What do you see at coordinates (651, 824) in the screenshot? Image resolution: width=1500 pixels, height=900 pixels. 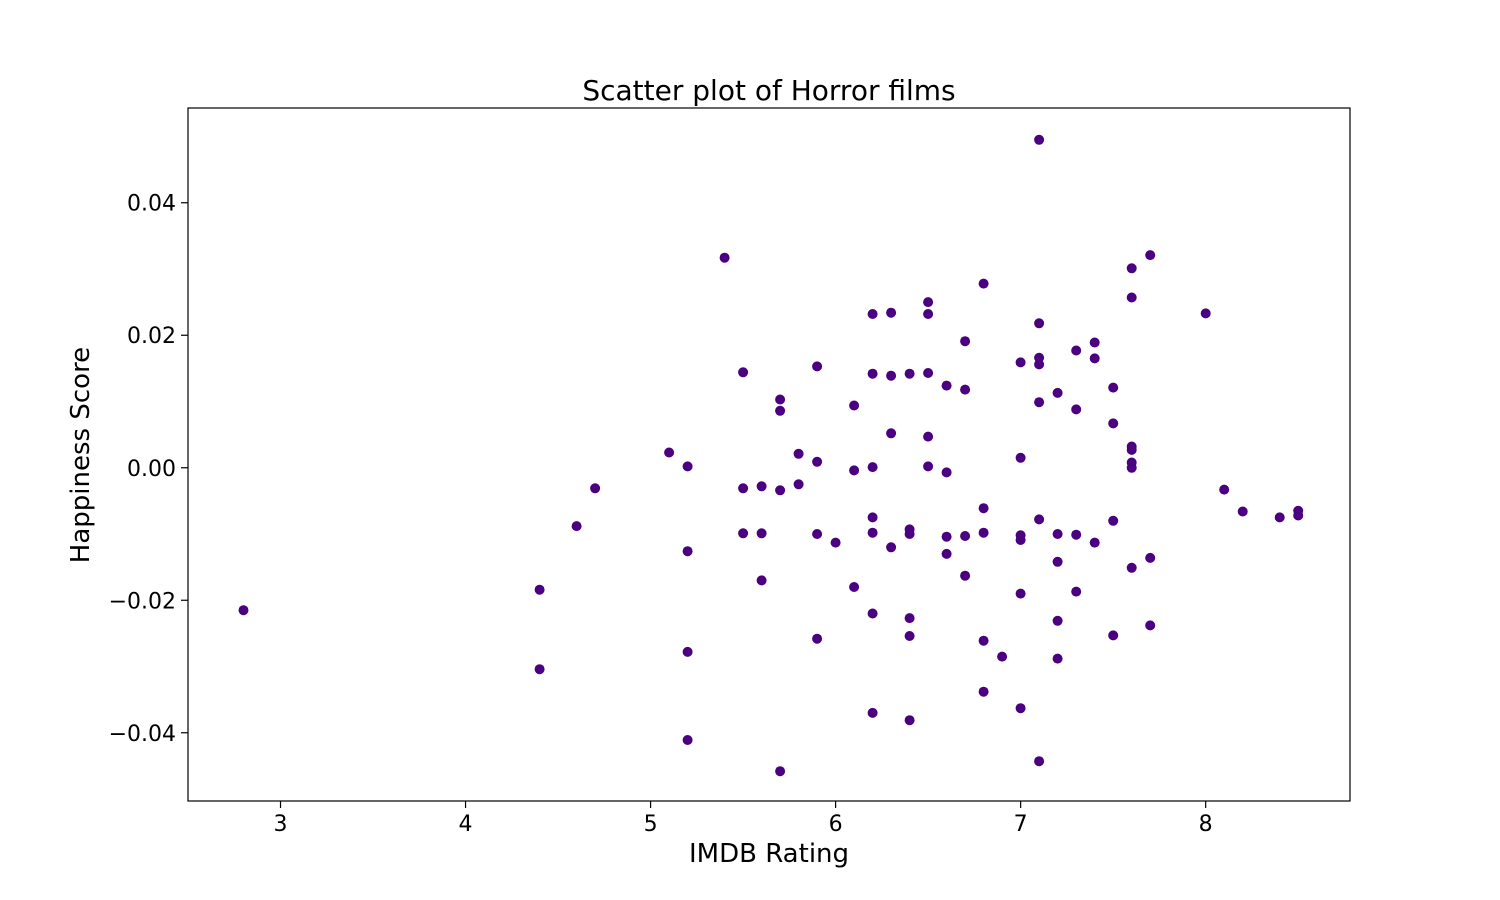 I see `x-tick-label: 5` at bounding box center [651, 824].